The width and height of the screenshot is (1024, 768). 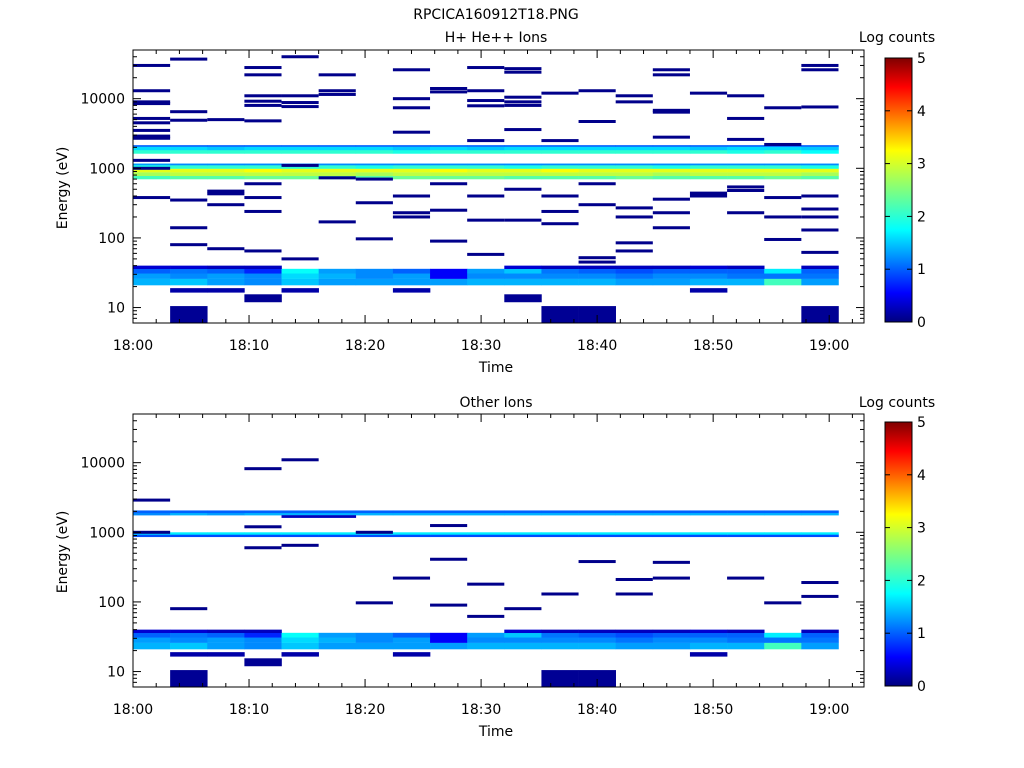 I want to click on x-tick-label: 18:10, so click(x=249, y=346).